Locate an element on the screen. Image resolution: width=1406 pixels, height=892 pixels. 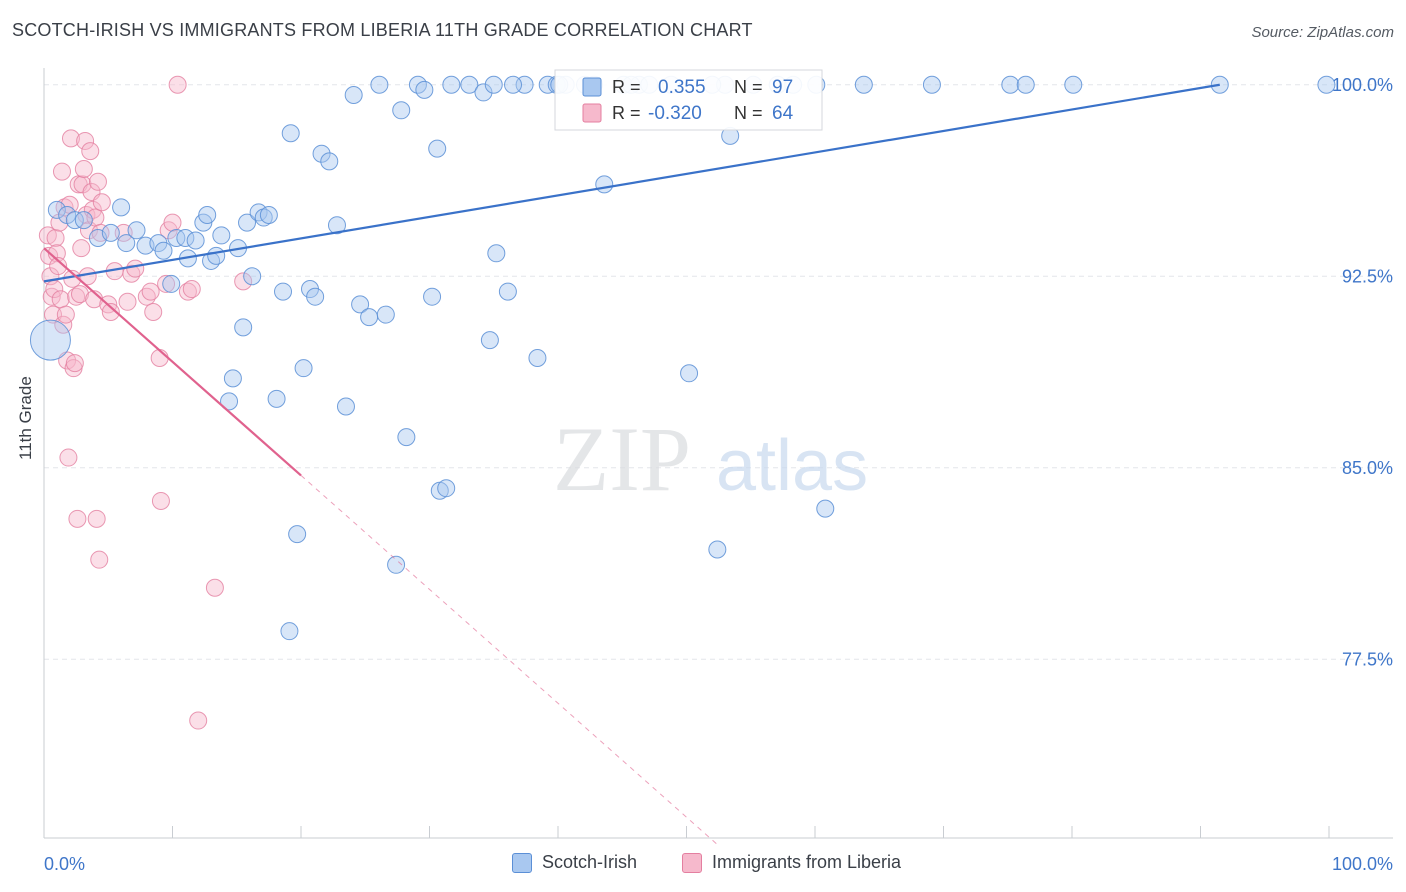
watermark-atlas: atlas is located at coordinates (792, 466).